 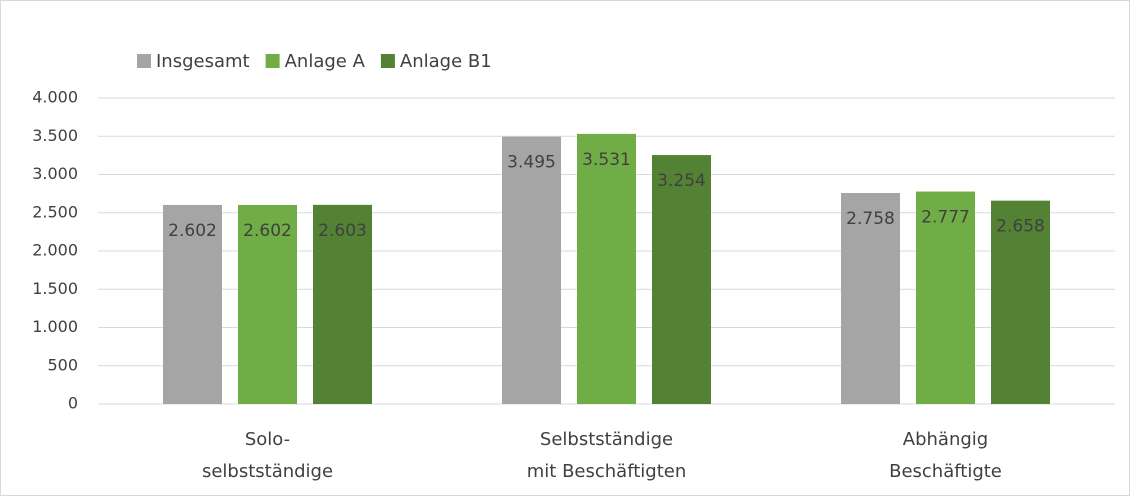 I want to click on y-tick-label: 3.000, so click(x=55, y=173).